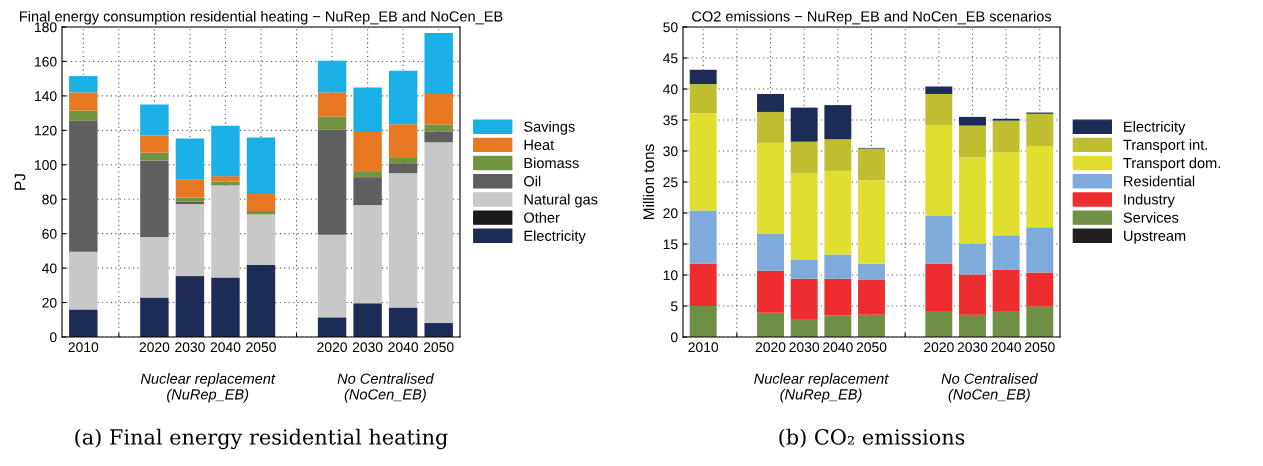 Image resolution: width=1263 pixels, height=466 pixels. I want to click on legend-label: Upstream, so click(1155, 237).